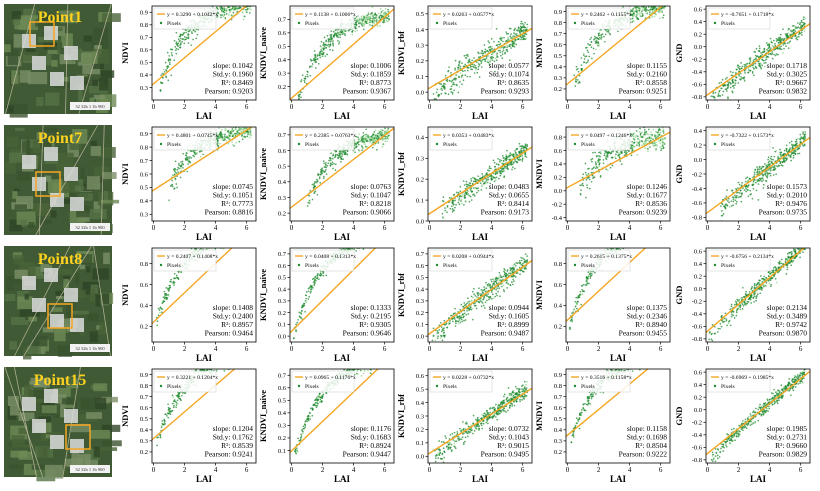  Describe the element at coordinates (647, 195) in the screenshot. I see `stat-line: Std.y: 0.1677` at that location.